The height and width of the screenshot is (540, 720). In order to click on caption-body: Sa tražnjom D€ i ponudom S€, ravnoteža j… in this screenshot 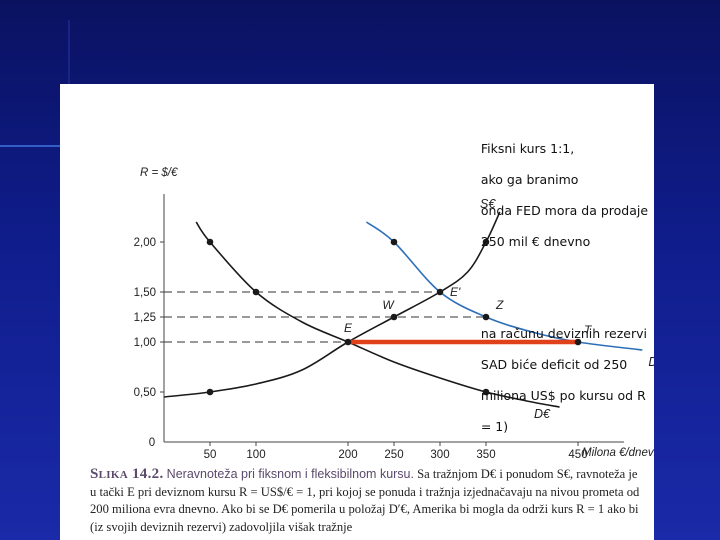, I will do `click(365, 500)`.